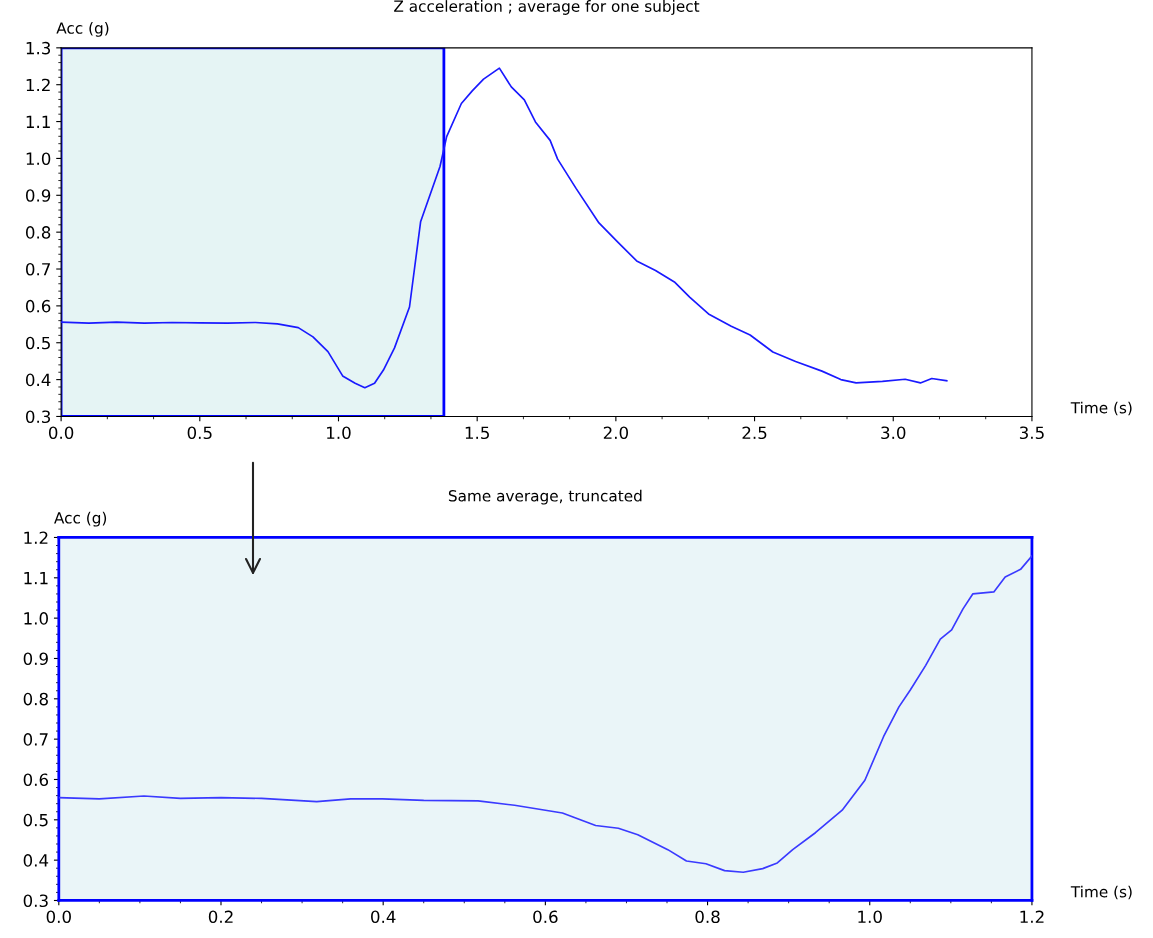  Describe the element at coordinates (1031, 433) in the screenshot. I see `x-tick-label: 3.5` at that location.